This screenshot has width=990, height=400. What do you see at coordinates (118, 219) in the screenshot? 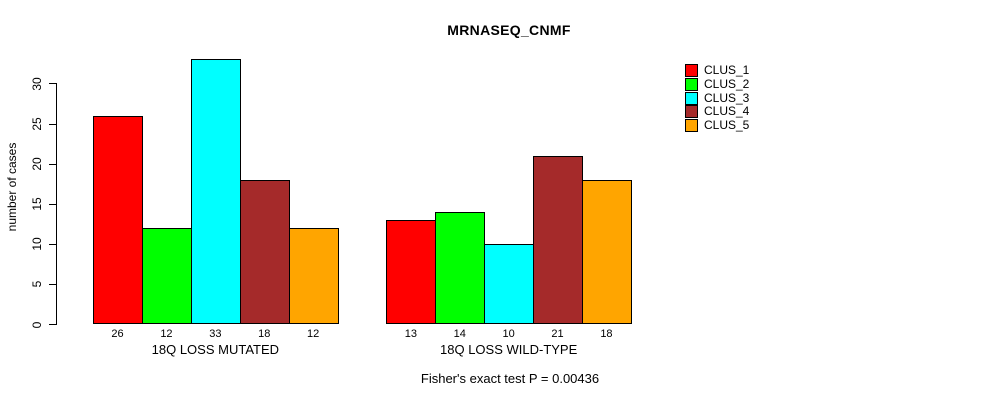
I see `bar-clus_1-group1` at bounding box center [118, 219].